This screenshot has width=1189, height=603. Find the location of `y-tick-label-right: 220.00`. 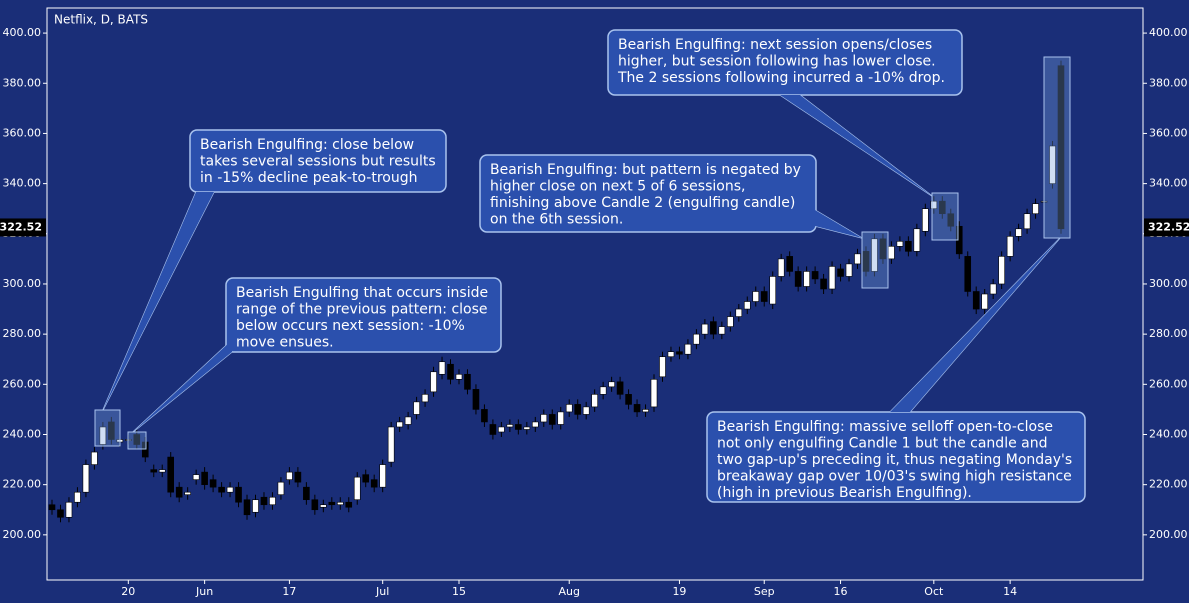

y-tick-label-right: 220.00 is located at coordinates (1168, 484).